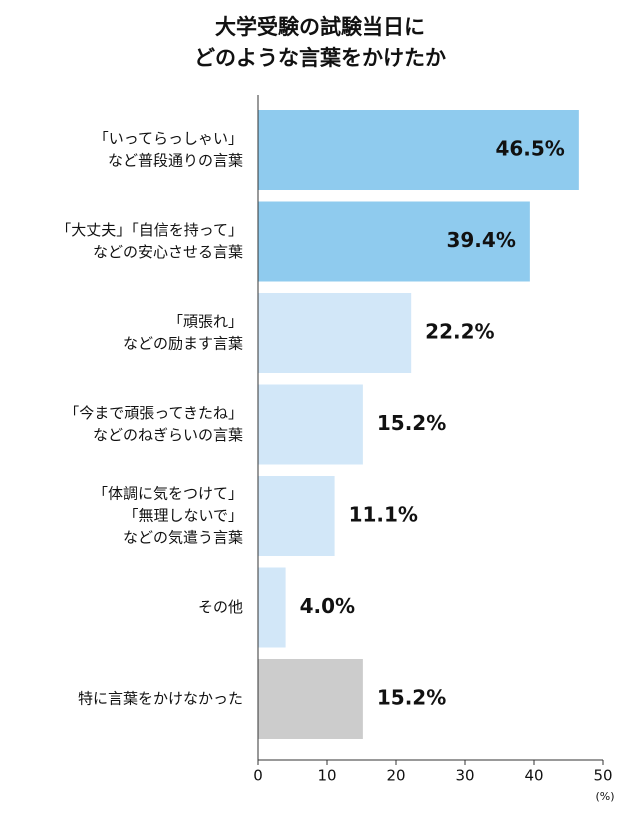 The image size is (640, 821). Describe the element at coordinates (533, 776) in the screenshot. I see `x-tick-label: 40` at that location.